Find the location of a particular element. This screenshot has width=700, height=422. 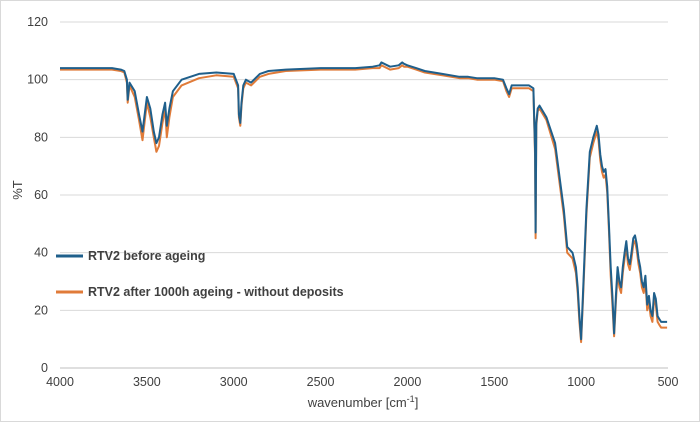

y-tick-label: 60 is located at coordinates (41, 195).